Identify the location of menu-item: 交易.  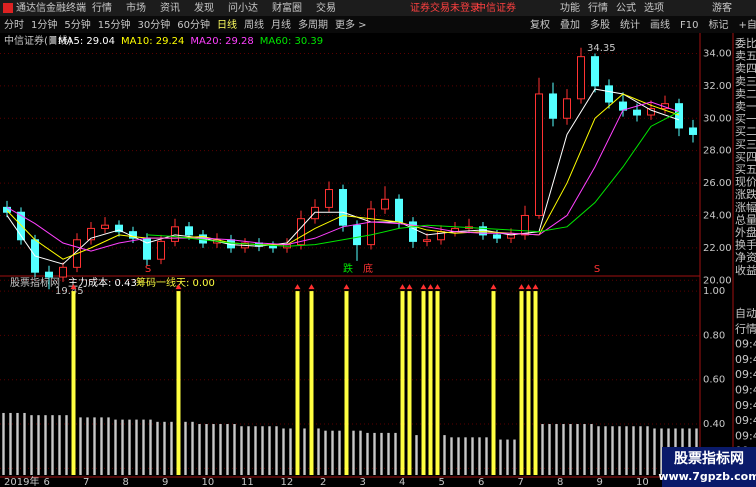
(326, 7).